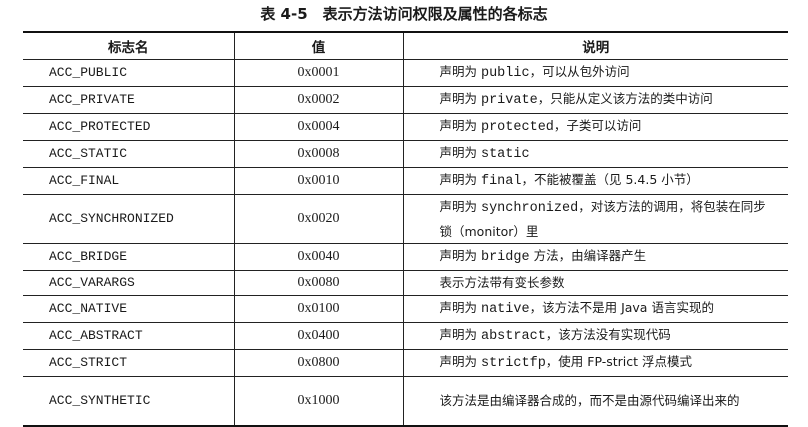 This screenshot has width=808, height=427. I want to click on flag-description: 声明为 final，不能被覆盖（见 5.4.5 小节）, so click(595, 181).